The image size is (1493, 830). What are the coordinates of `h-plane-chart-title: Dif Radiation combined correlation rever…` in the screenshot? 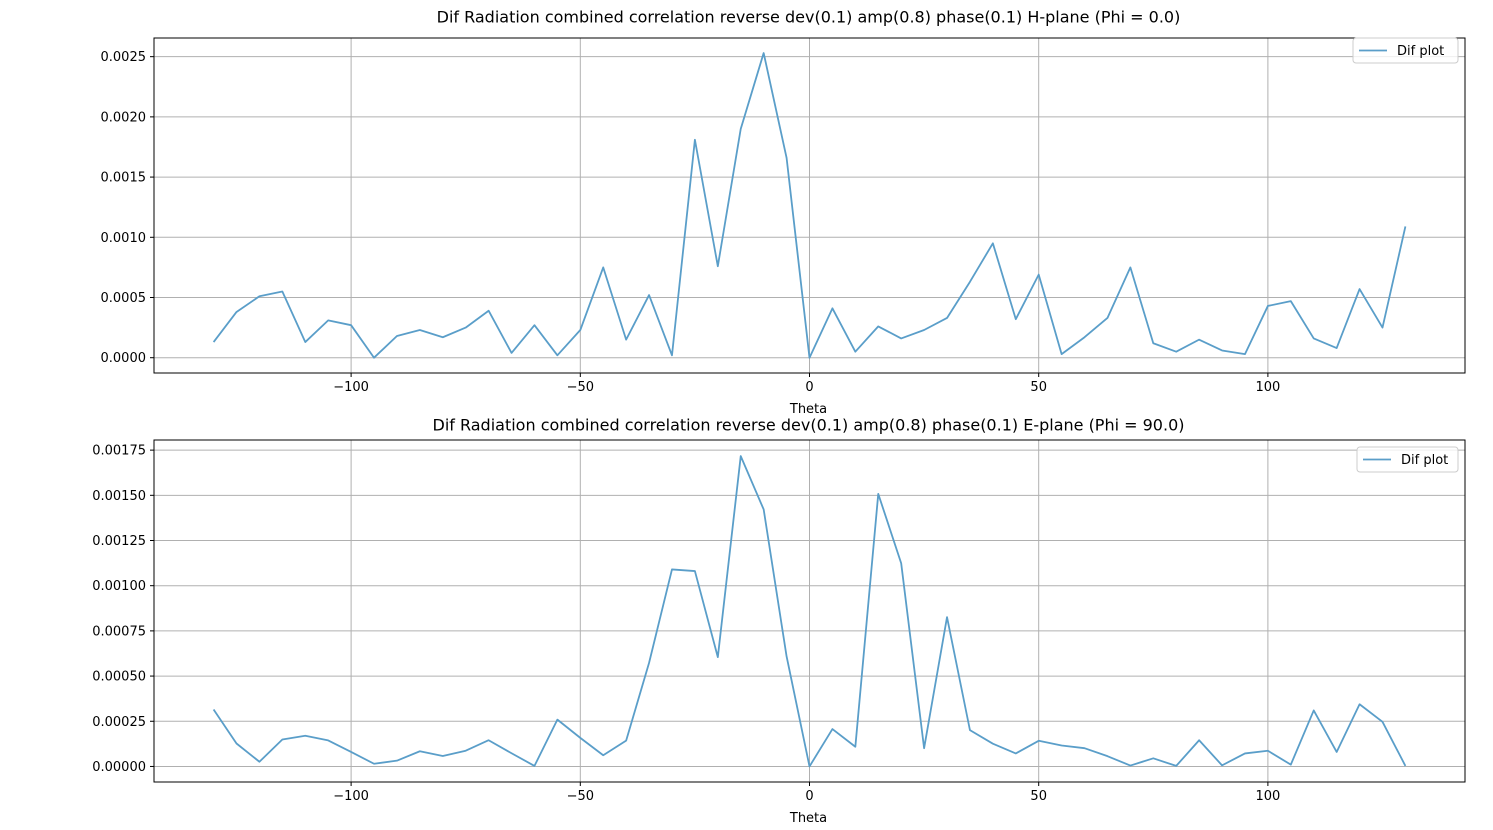 It's located at (809, 17).